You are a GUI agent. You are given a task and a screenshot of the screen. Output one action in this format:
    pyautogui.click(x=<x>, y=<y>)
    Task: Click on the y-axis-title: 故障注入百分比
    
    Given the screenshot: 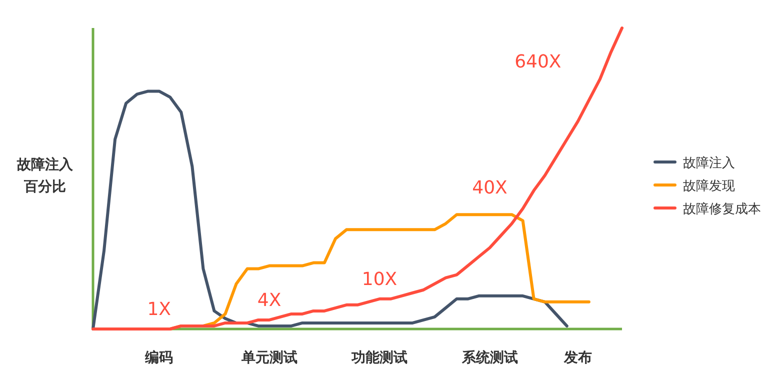 What is the action you would take?
    pyautogui.click(x=45, y=175)
    